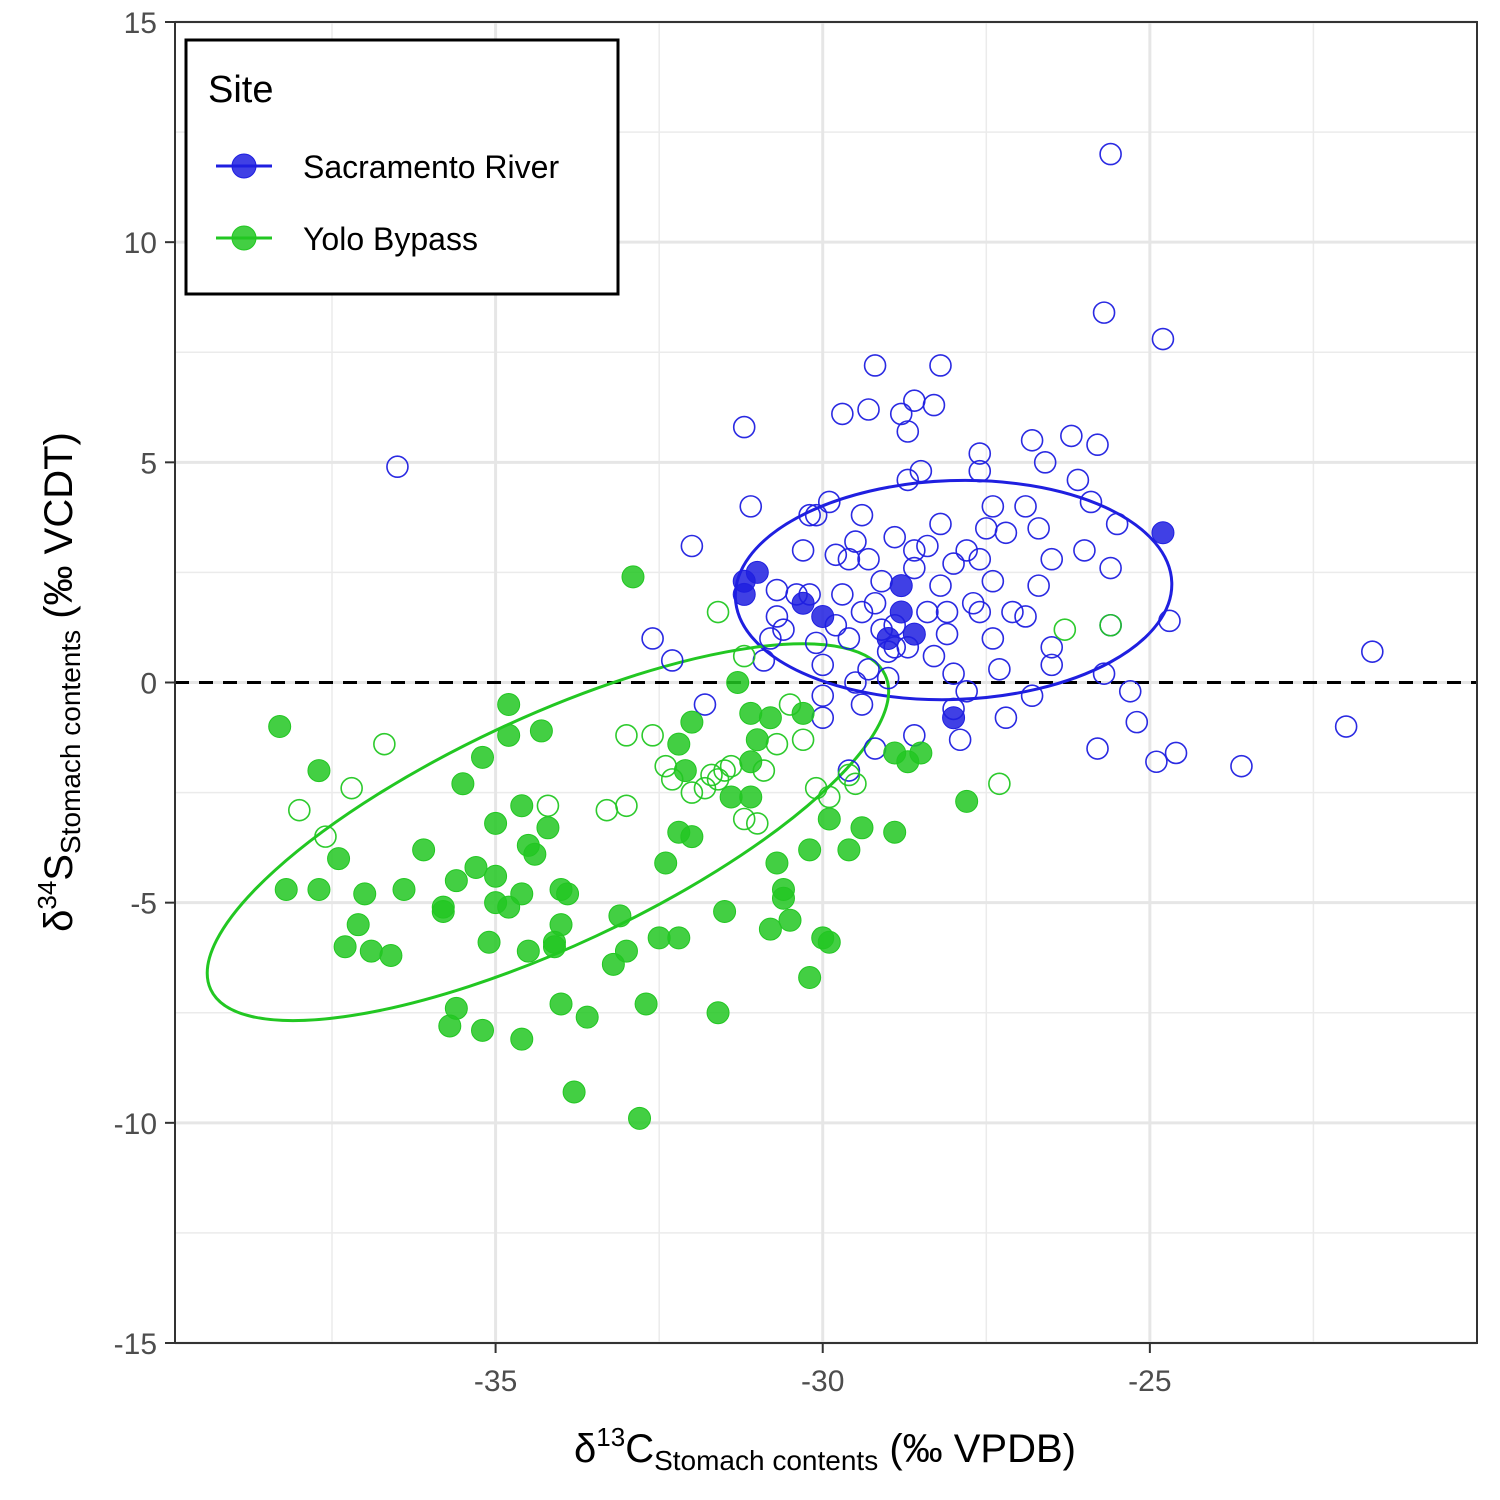 This screenshot has height=1500, width=1500. Describe the element at coordinates (240, 90) in the screenshot. I see `legend-title: Site` at that location.